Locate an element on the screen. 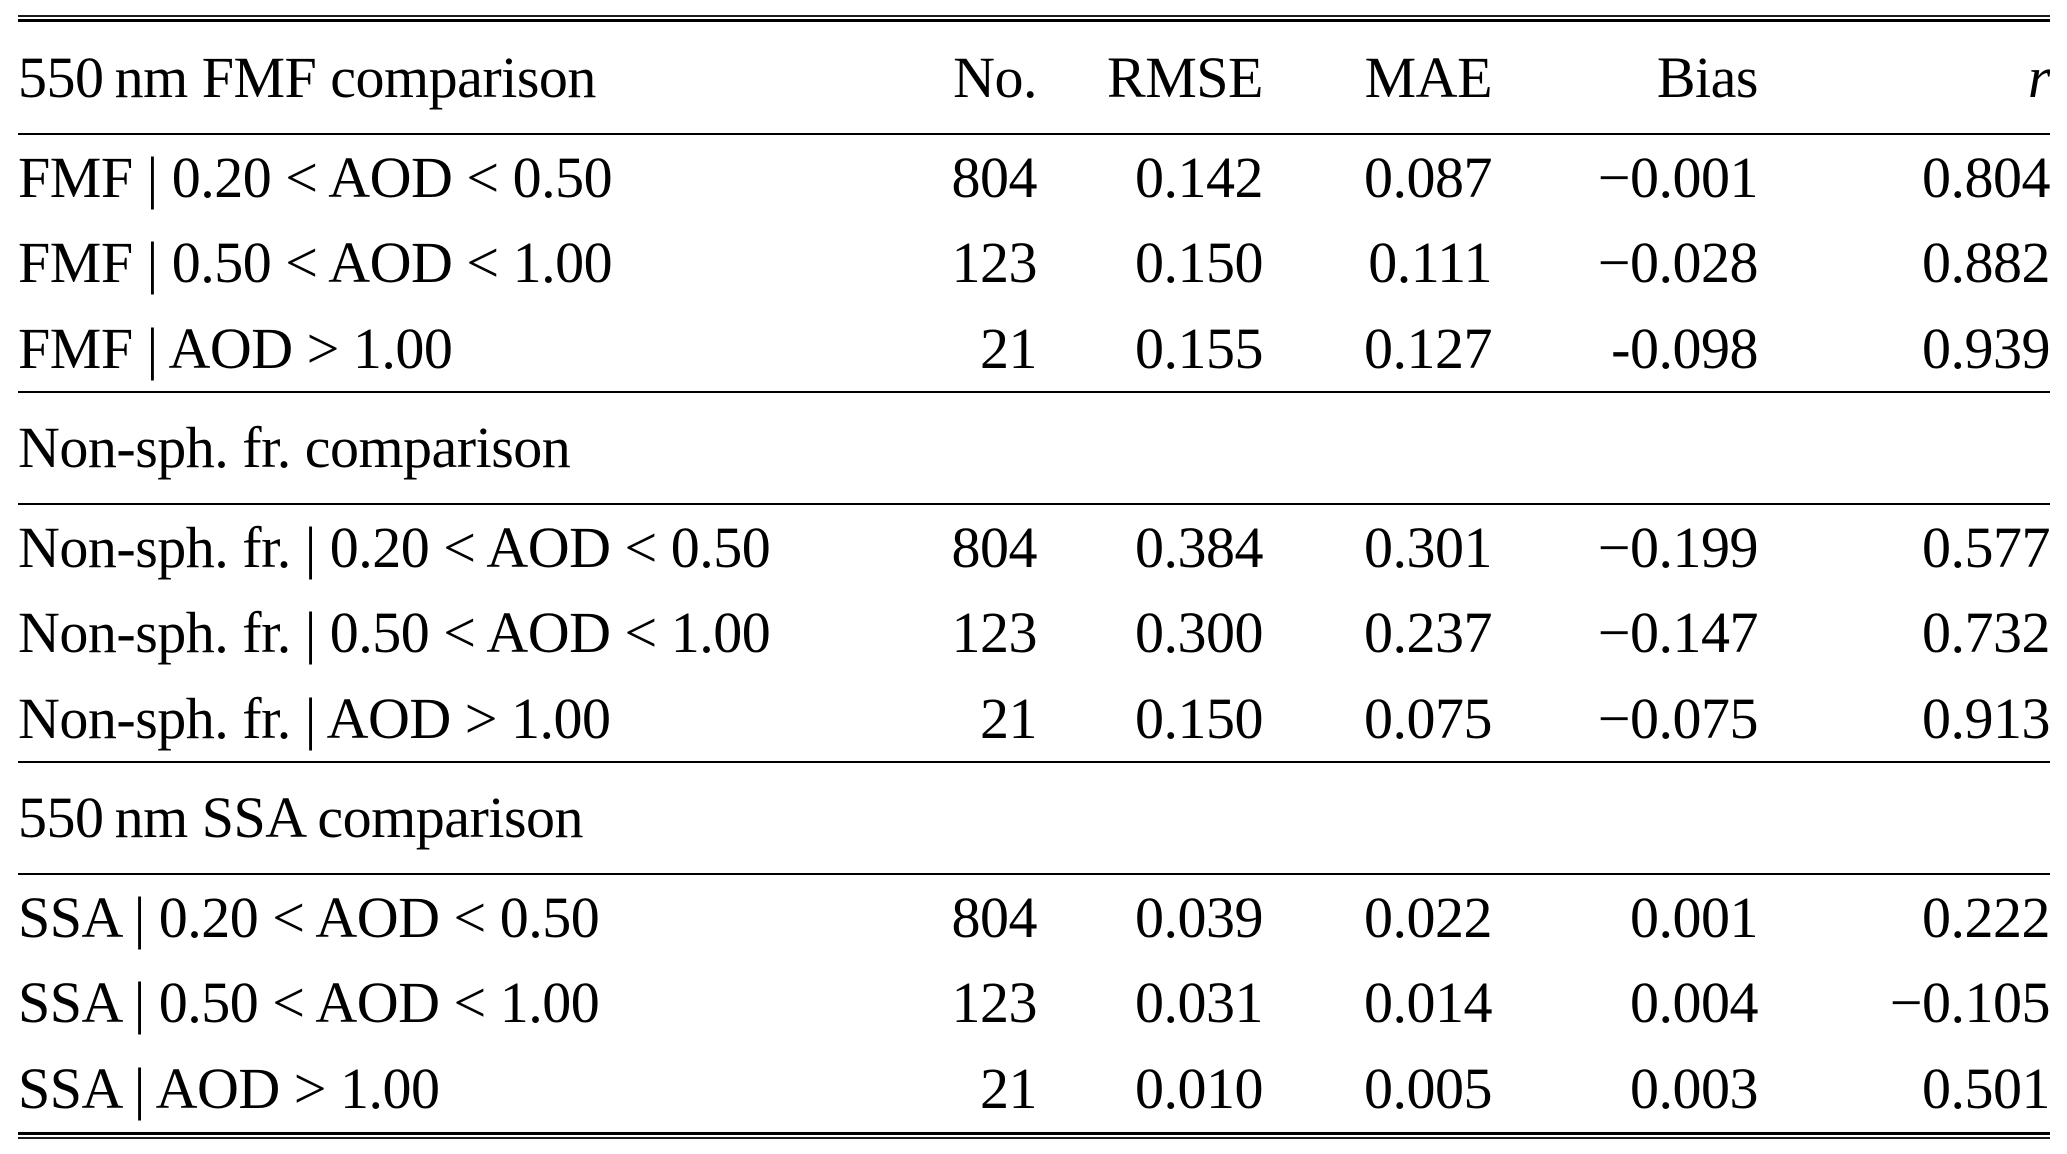 Image resolution: width=2067 pixels, height=1154 pixels. cell-mae: 0.022 is located at coordinates (1428, 917).